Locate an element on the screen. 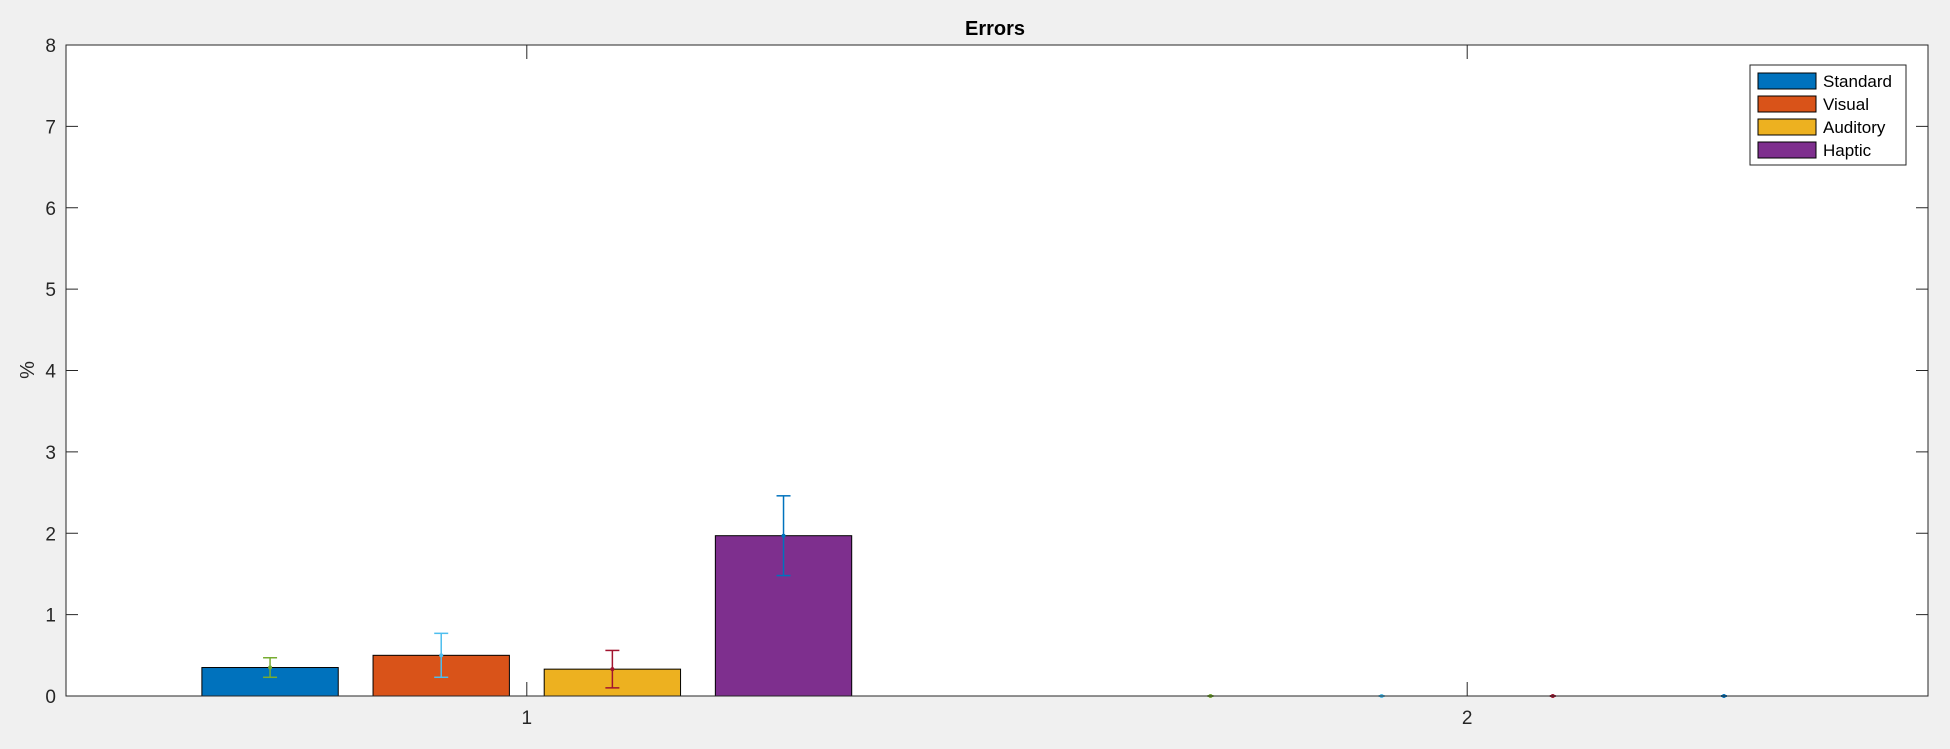 This screenshot has width=1950, height=749. y-tick-label: 3 is located at coordinates (50, 453).